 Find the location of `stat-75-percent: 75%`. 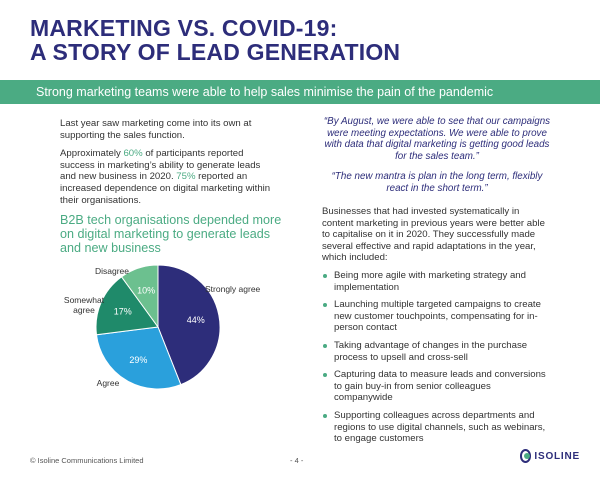

stat-75-percent: 75% is located at coordinates (186, 177).